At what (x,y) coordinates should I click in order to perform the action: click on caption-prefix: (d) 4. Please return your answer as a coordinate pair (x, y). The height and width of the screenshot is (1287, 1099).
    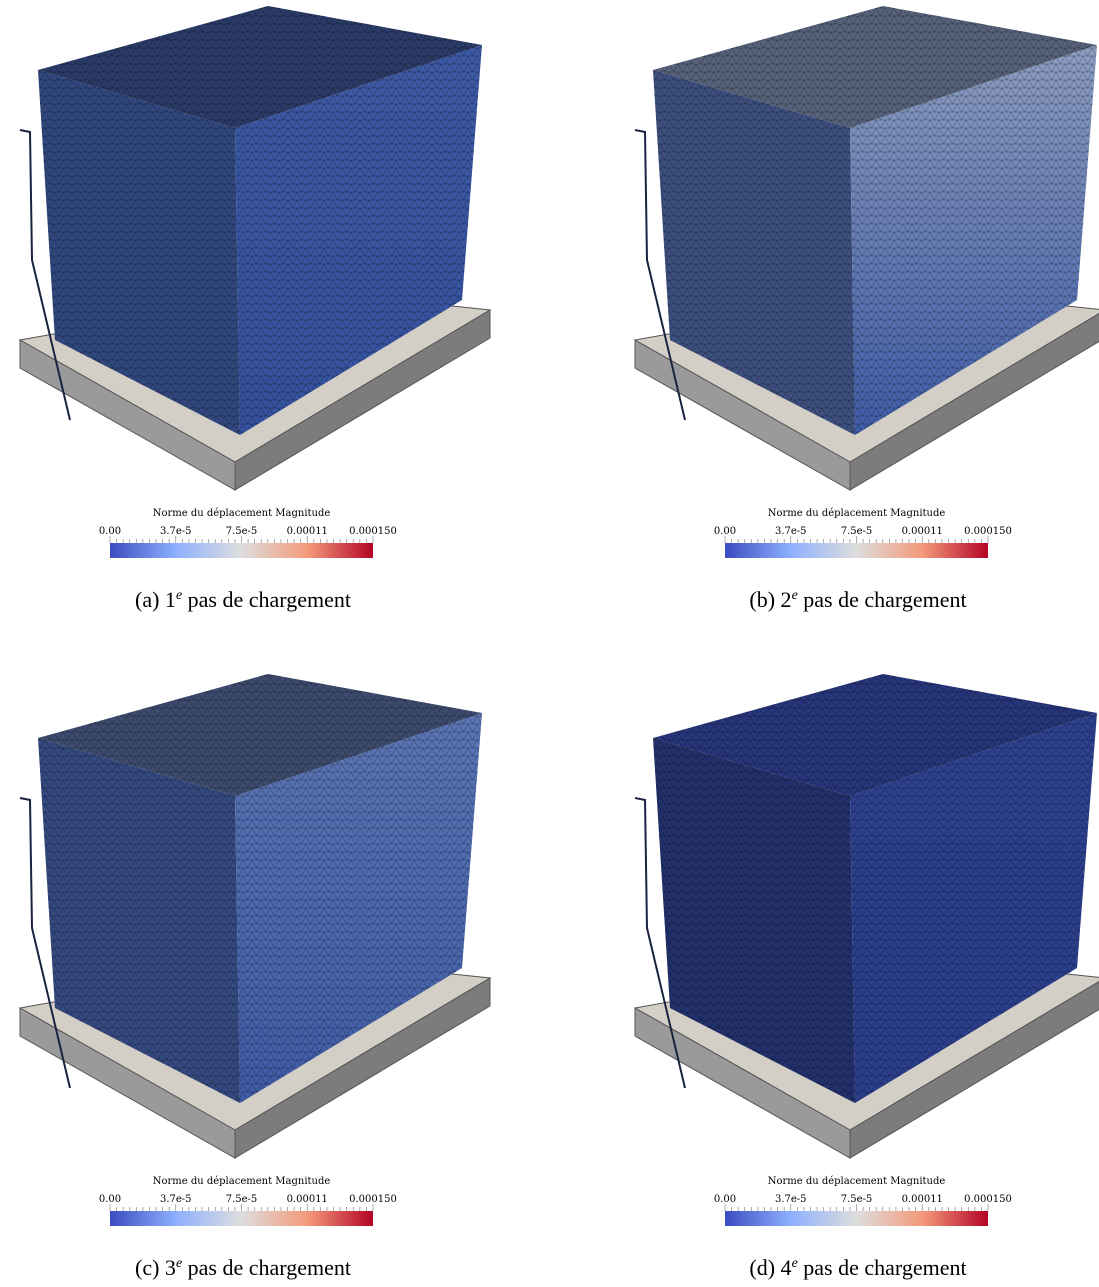
    Looking at the image, I should click on (770, 1267).